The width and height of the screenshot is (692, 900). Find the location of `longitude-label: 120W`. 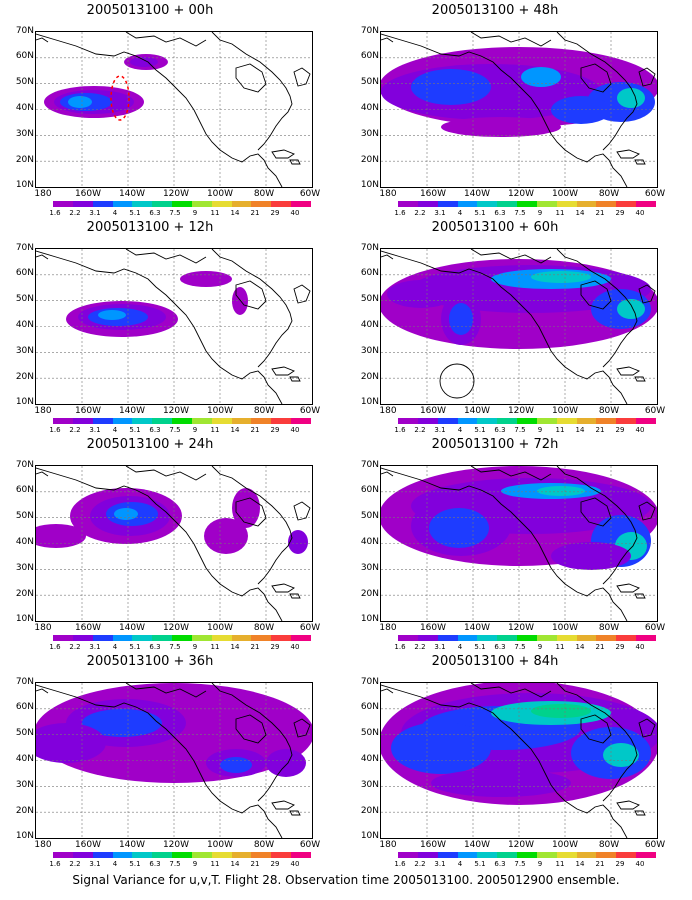

longitude-label: 120W is located at coordinates (176, 411).